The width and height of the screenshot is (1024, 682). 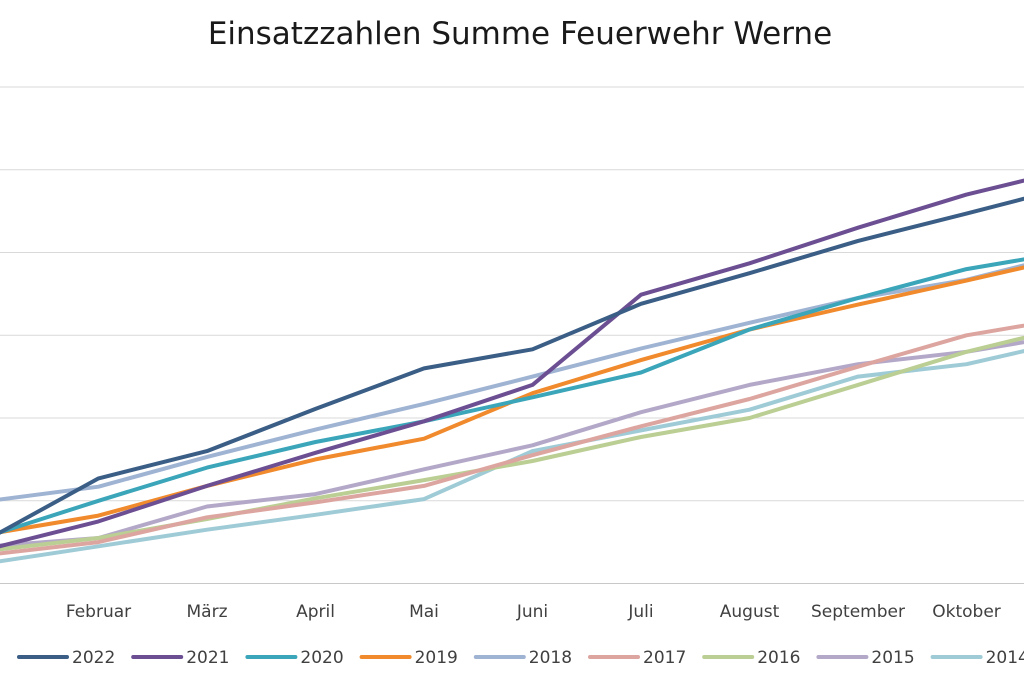 What do you see at coordinates (1005, 658) in the screenshot?
I see `legend-label-2014: 2014` at bounding box center [1005, 658].